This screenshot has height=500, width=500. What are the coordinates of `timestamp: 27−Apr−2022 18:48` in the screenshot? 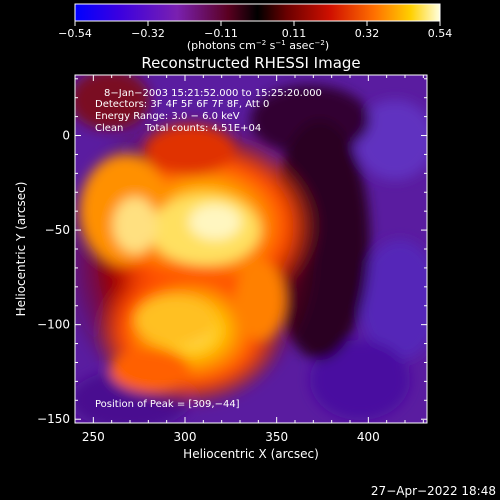 It's located at (433, 491).